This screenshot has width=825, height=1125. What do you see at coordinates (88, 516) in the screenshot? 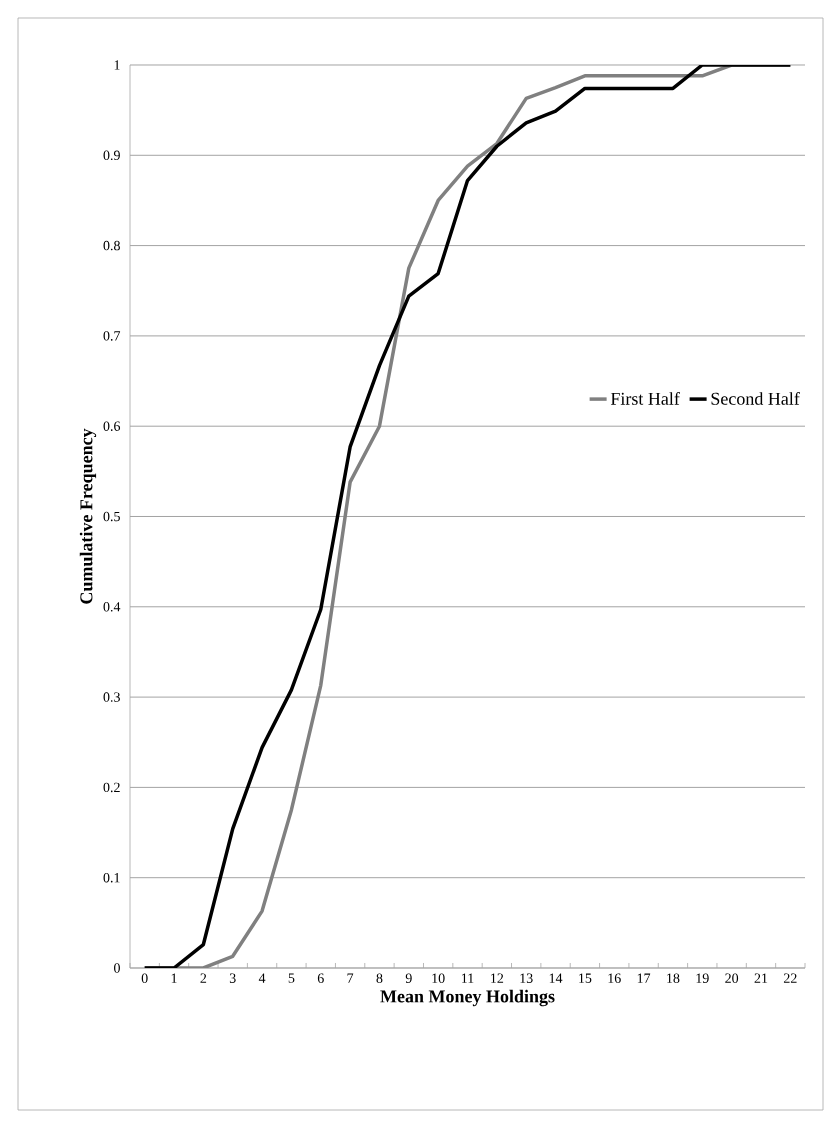
I see `y-axis-title: Cumulative Frequency` at bounding box center [88, 516].